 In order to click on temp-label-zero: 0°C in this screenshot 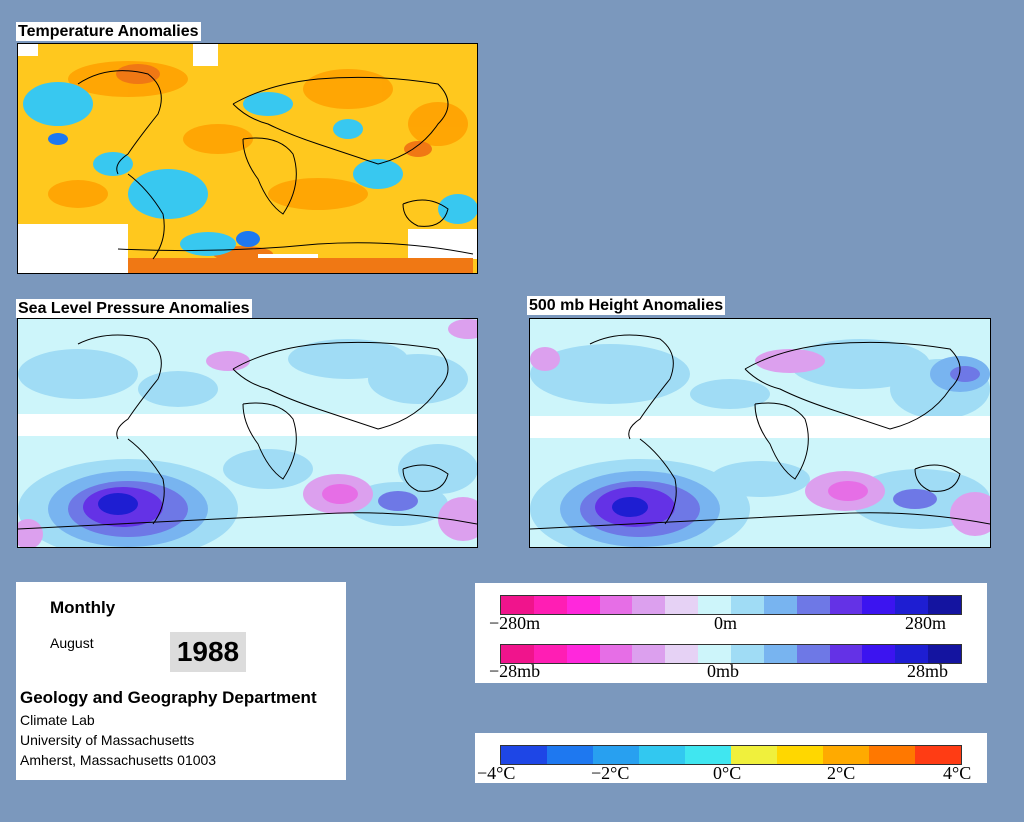, I will do `click(727, 773)`.